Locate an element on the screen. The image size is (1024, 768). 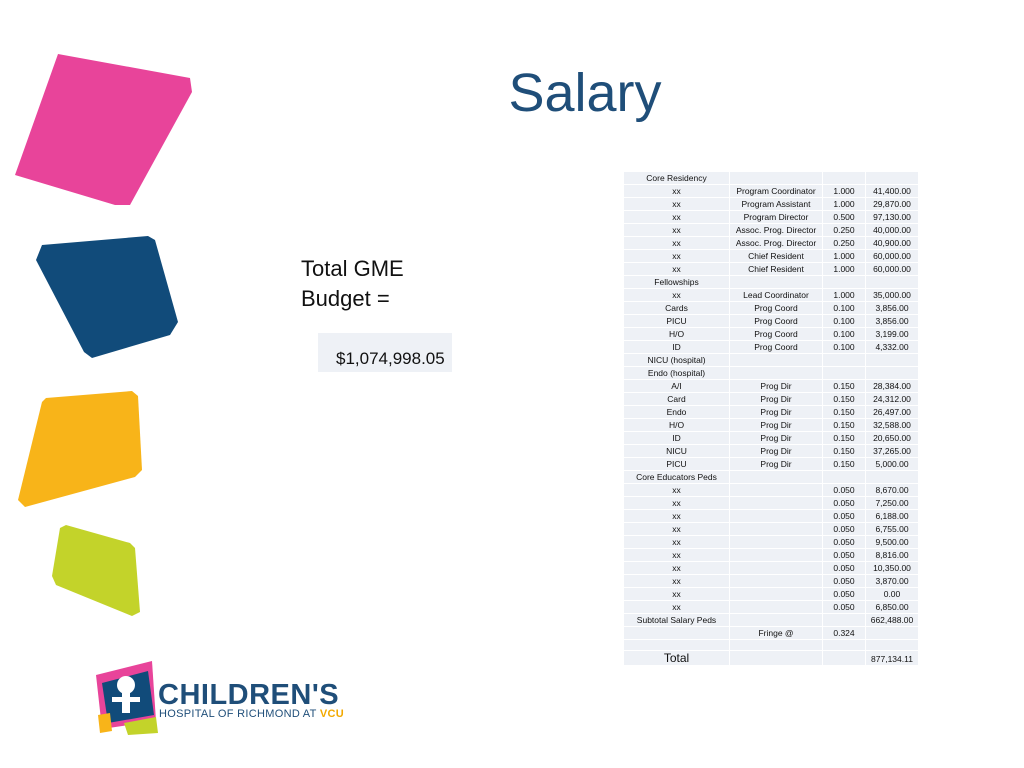
budget-label-line1: Total GME is located at coordinates (352, 268).